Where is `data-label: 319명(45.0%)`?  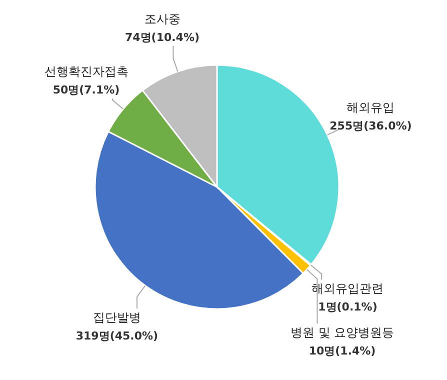 data-label: 319명(45.0%) is located at coordinates (117, 335).